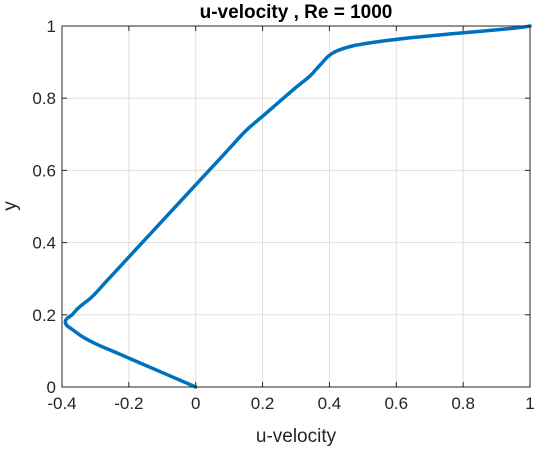 The image size is (538, 449). I want to click on y-tick-label: 0.8, so click(44, 98).